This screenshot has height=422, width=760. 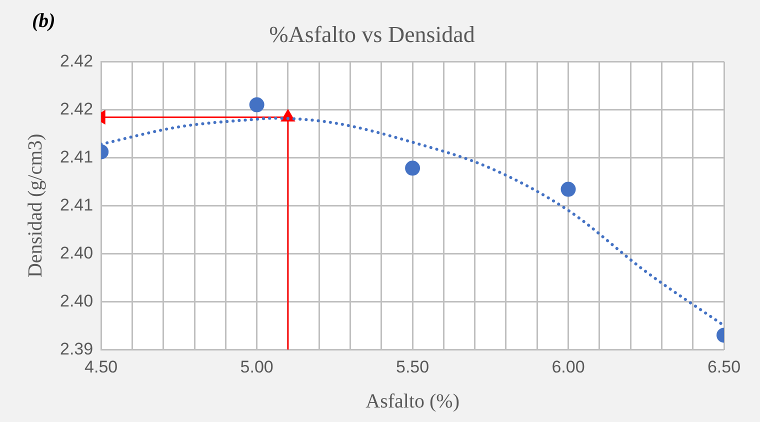 I want to click on x-tick-label: 6.00, so click(x=568, y=366).